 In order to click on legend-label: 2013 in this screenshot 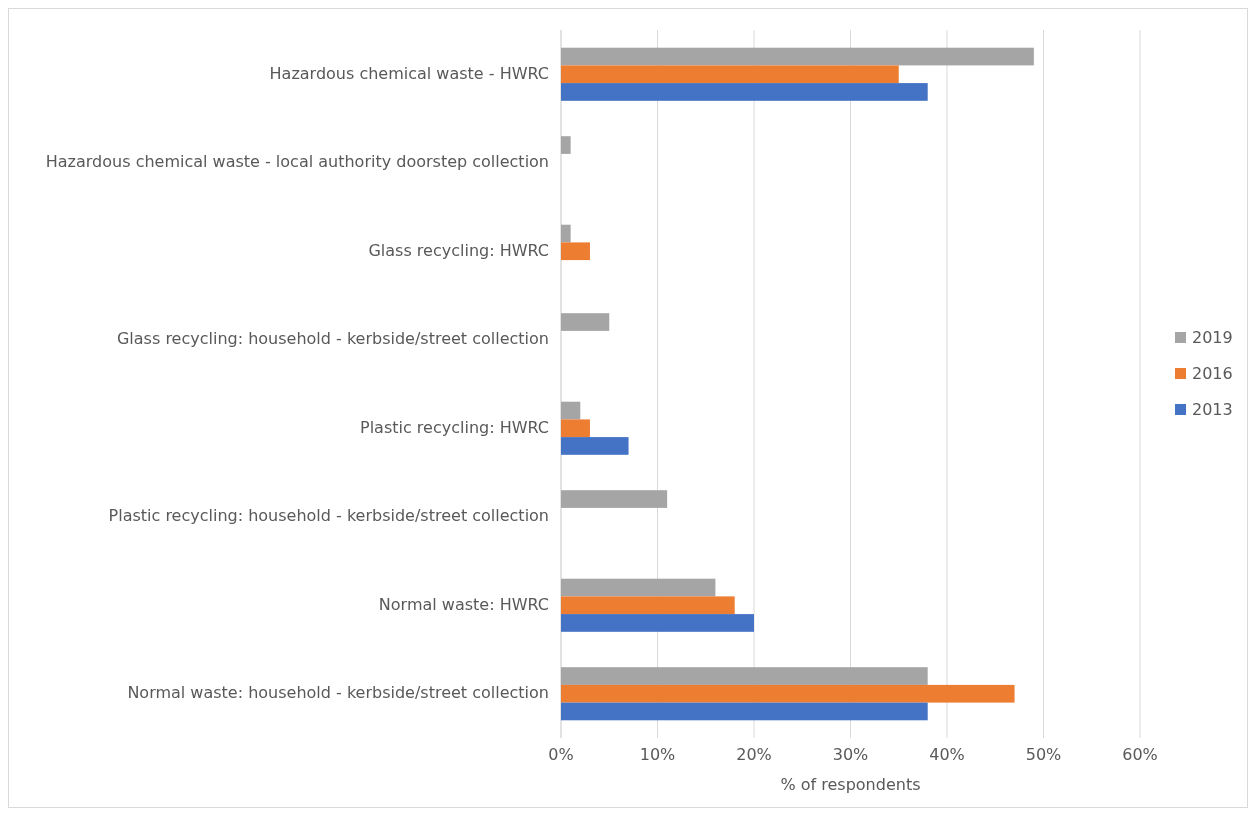, I will do `click(1212, 409)`.